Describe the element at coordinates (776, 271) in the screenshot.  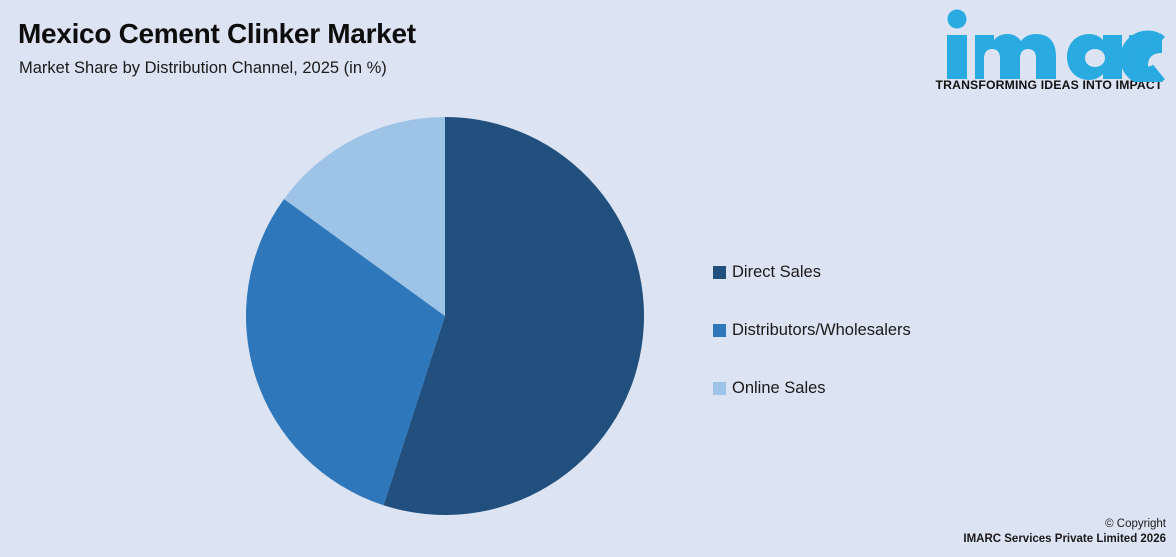
I see `legend-item-label: Direct Sales` at that location.